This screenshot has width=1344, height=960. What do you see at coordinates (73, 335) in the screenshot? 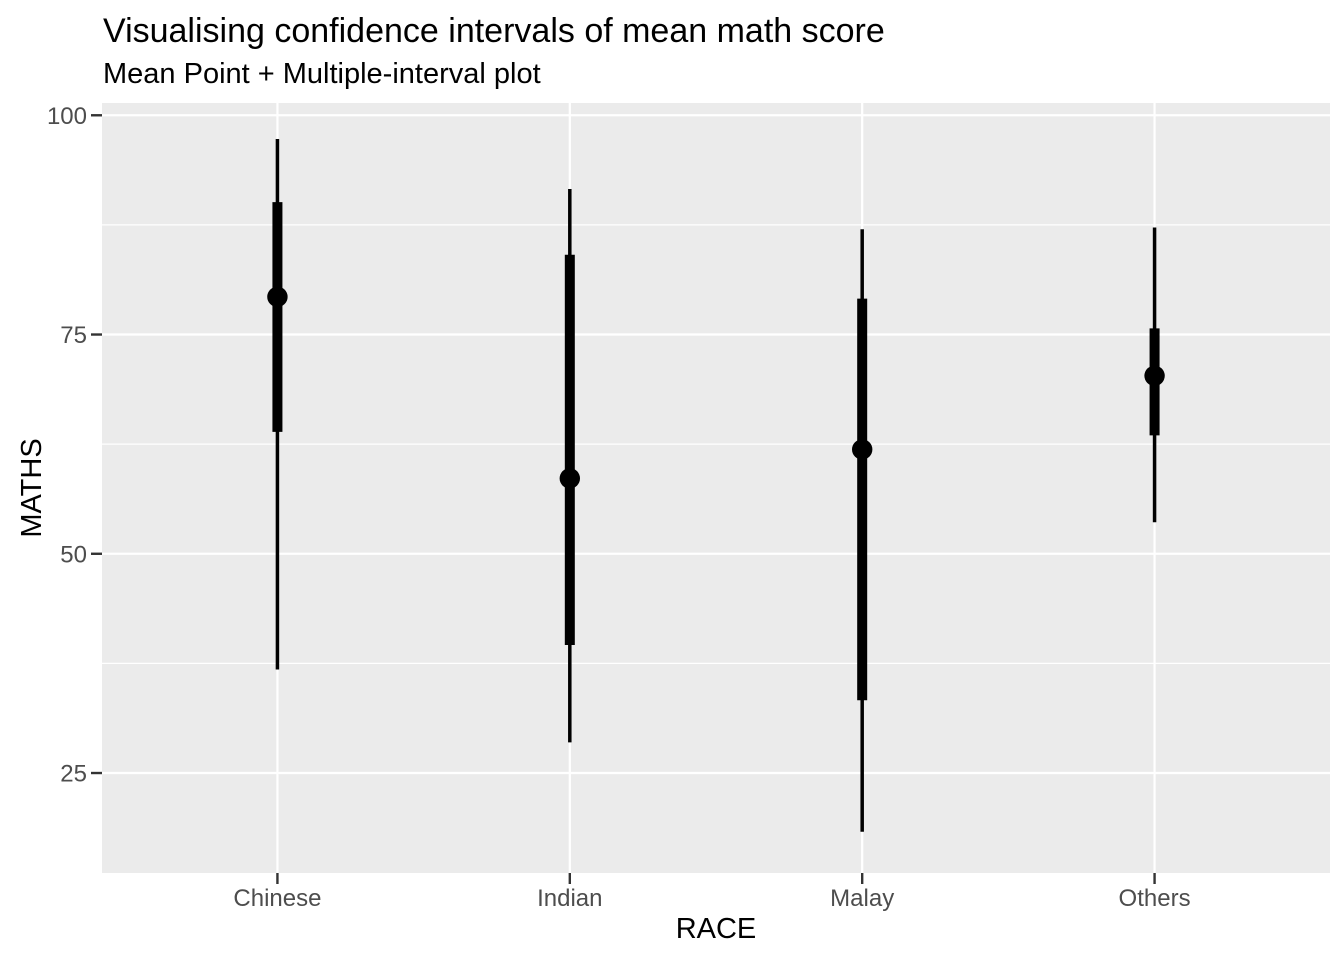
I see `y-tick-label: 75` at bounding box center [73, 335].